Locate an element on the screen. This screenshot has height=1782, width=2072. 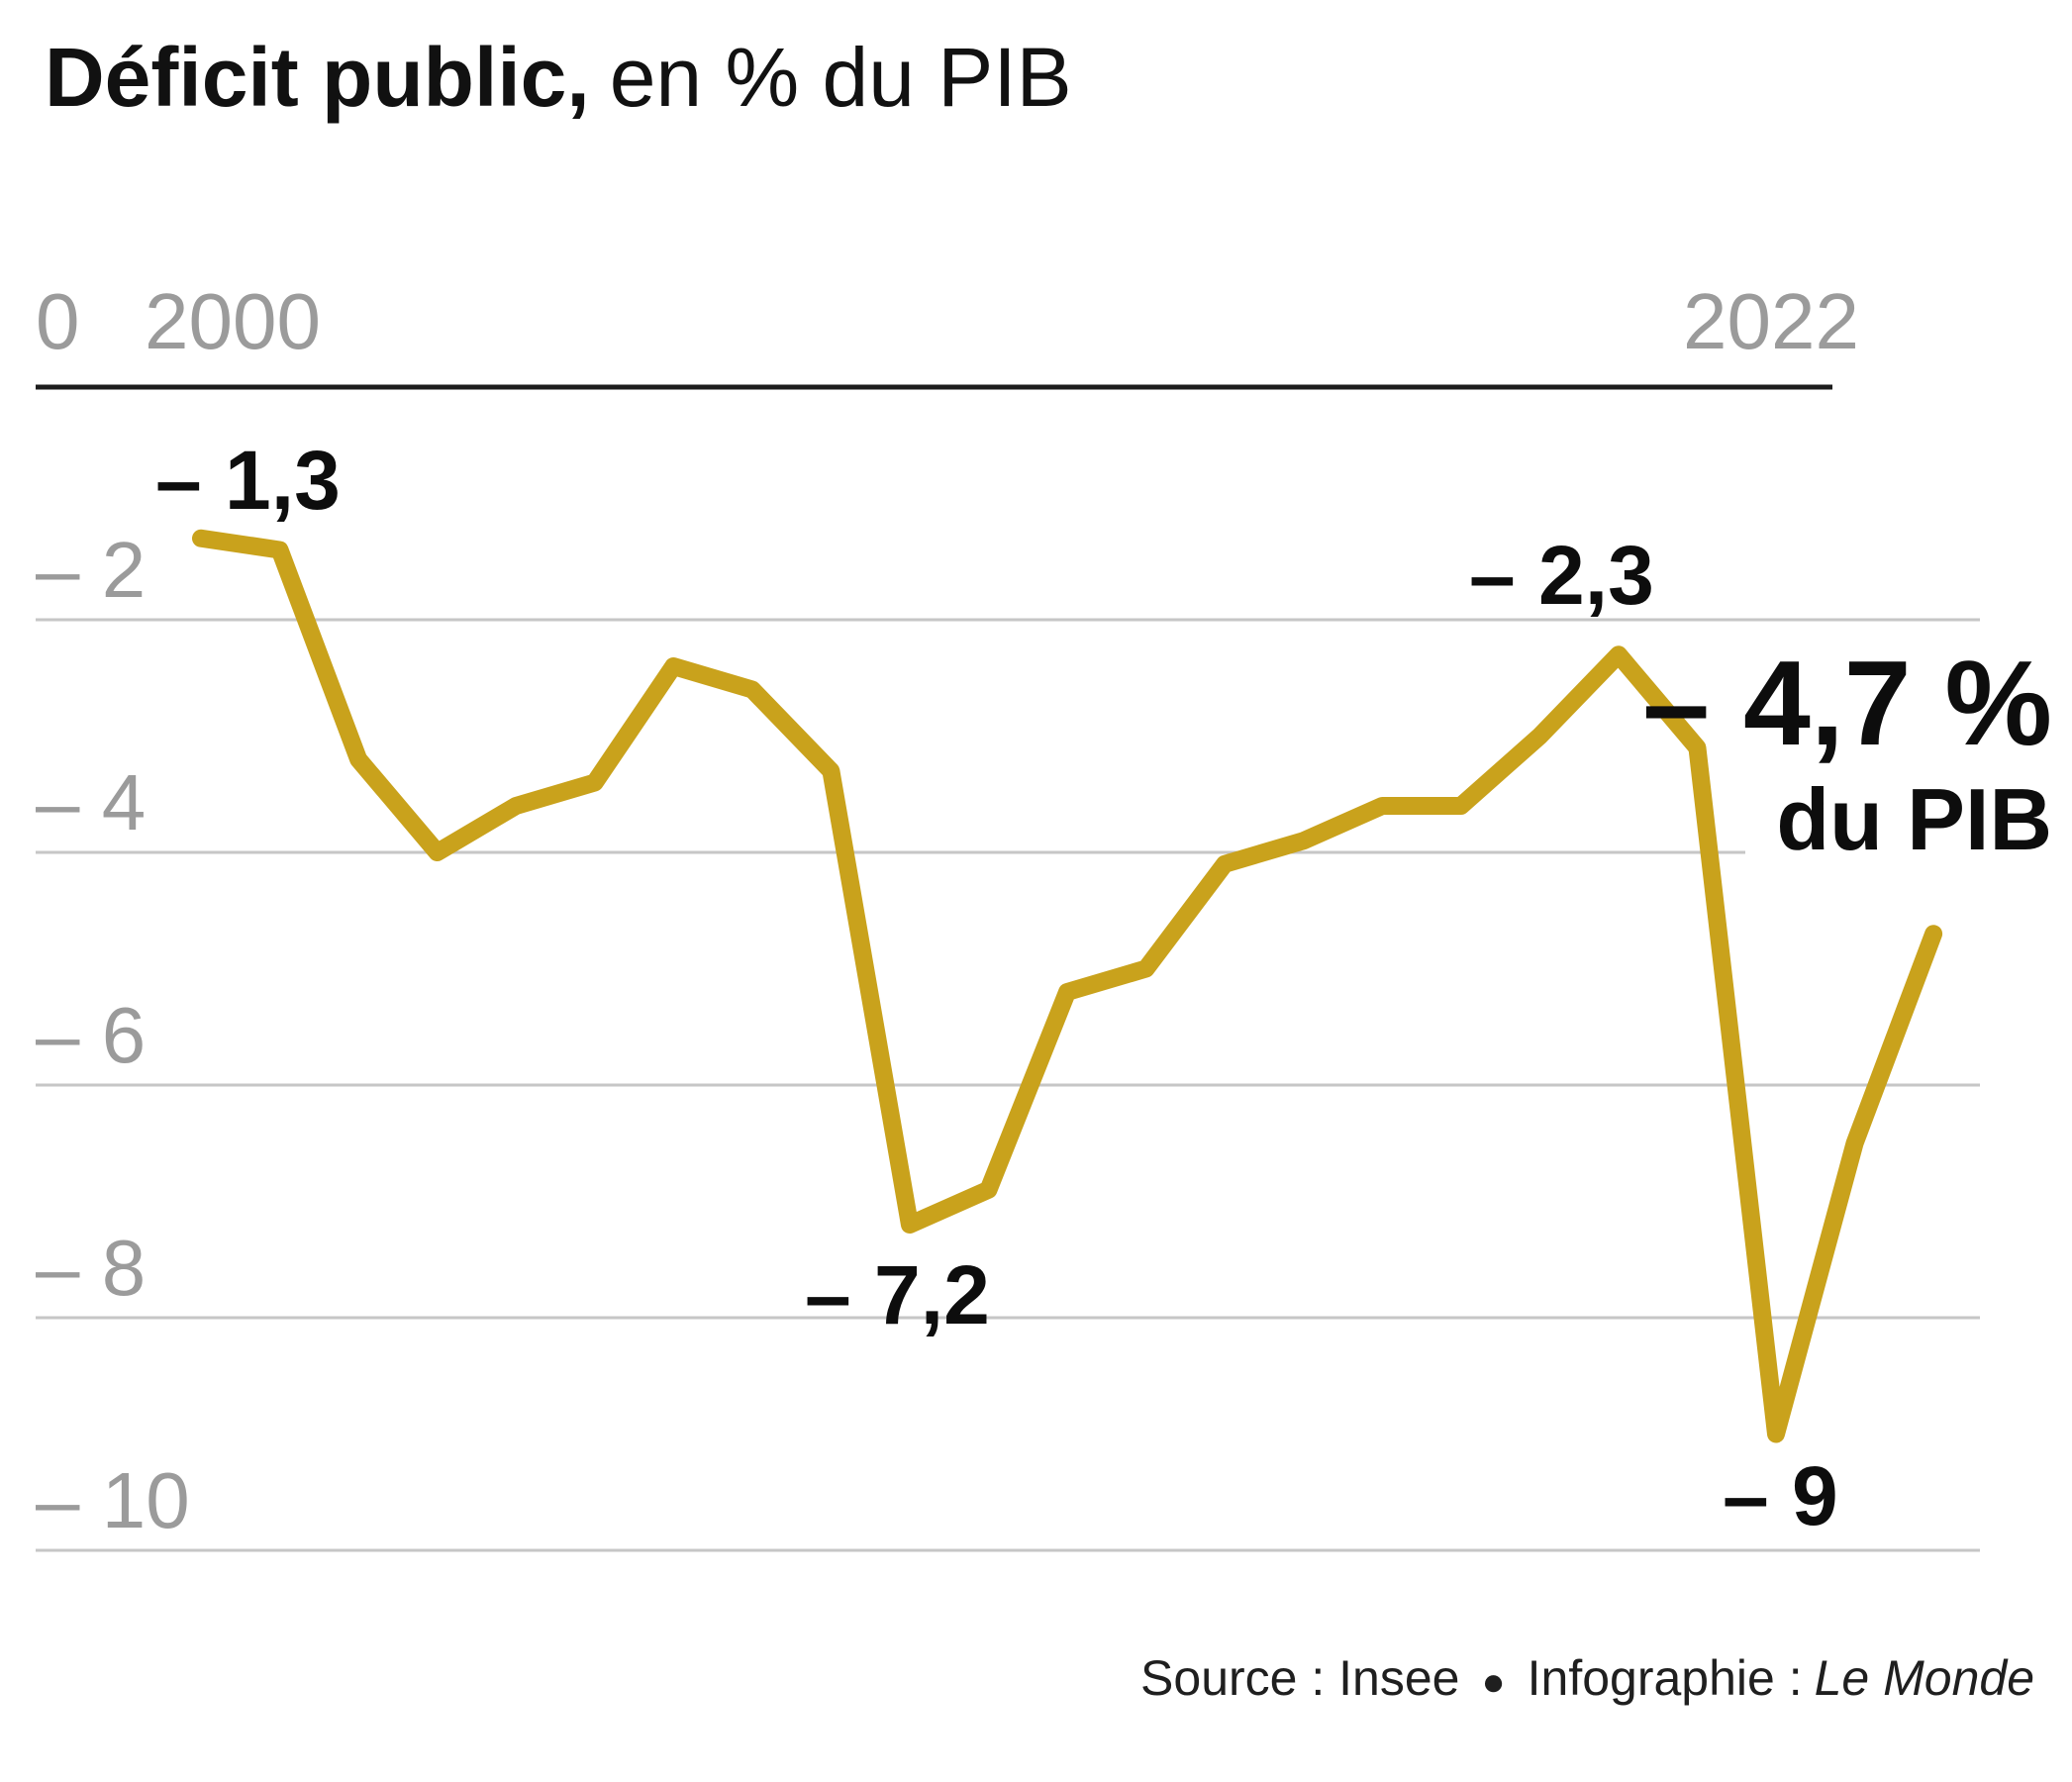
y-tick-label--2: – 2 is located at coordinates (91, 570).